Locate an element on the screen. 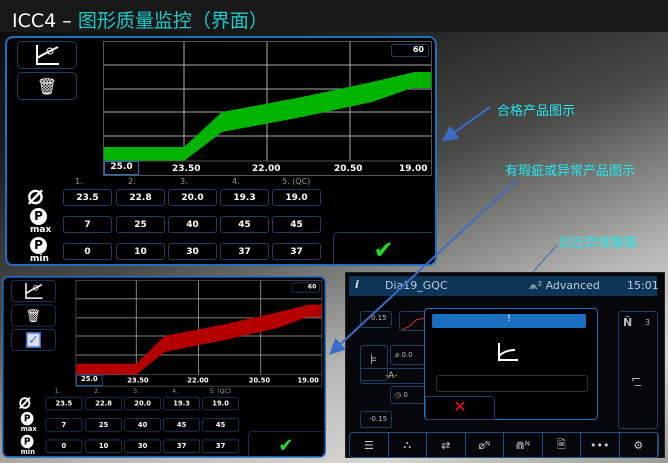 The height and width of the screenshot is (463, 668). arrow-alarm is located at coordinates (545, 258).